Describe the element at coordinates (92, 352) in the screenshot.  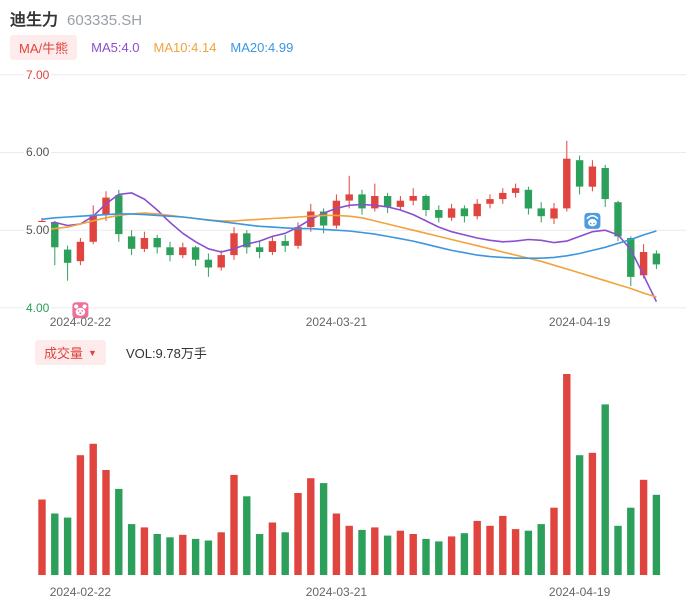
I see `chevron-down-icon: ▼` at that location.